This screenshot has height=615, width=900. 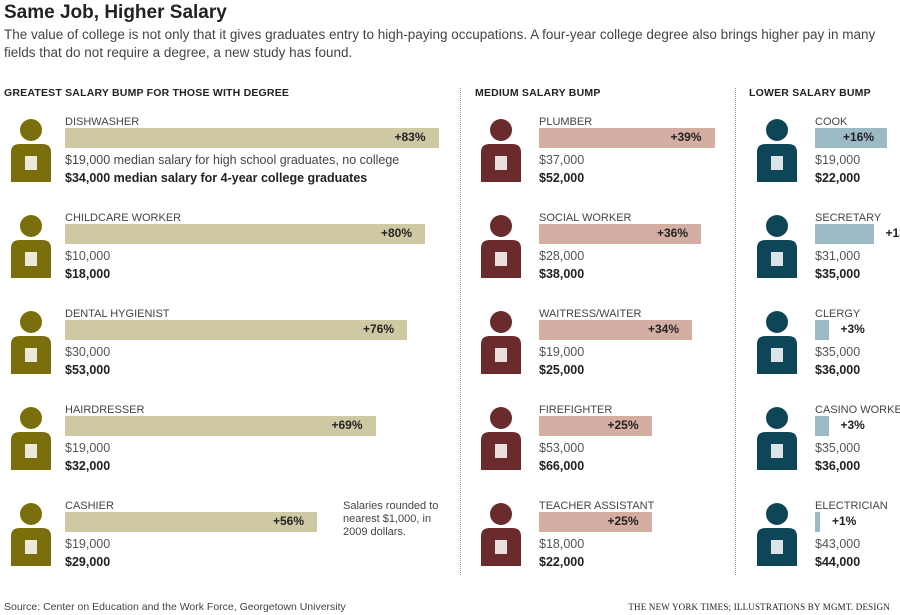 What do you see at coordinates (397, 233) in the screenshot?
I see `percent-label: +80%` at bounding box center [397, 233].